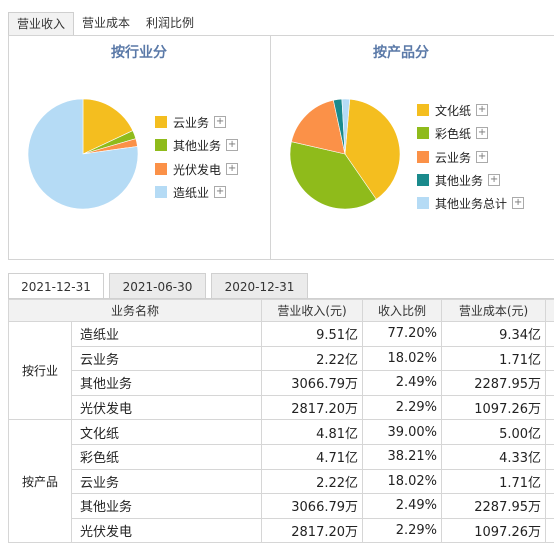 The height and width of the screenshot is (548, 554). Describe the element at coordinates (401, 53) in the screenshot. I see `product-chart-title: 按产品分` at that location.